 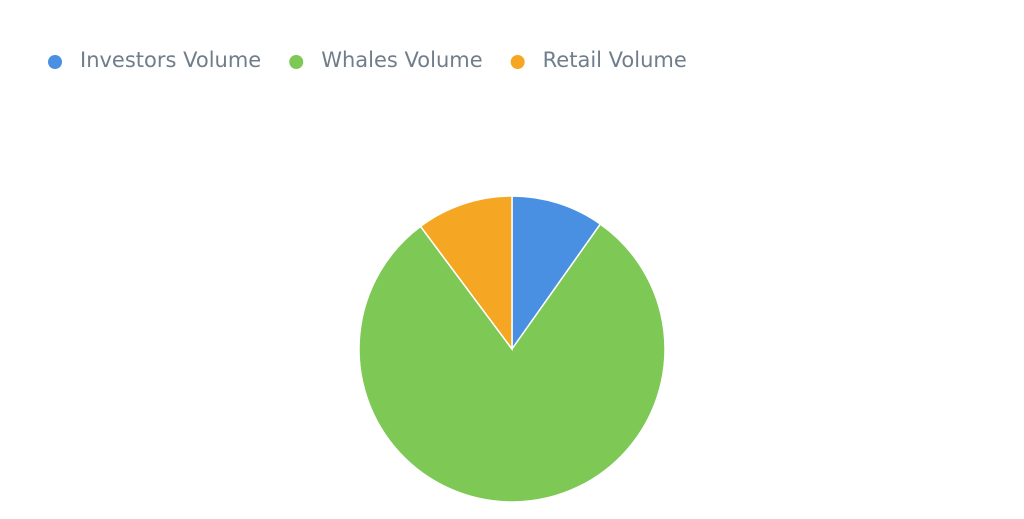 I want to click on legend-label: Retail Volume, so click(x=615, y=60).